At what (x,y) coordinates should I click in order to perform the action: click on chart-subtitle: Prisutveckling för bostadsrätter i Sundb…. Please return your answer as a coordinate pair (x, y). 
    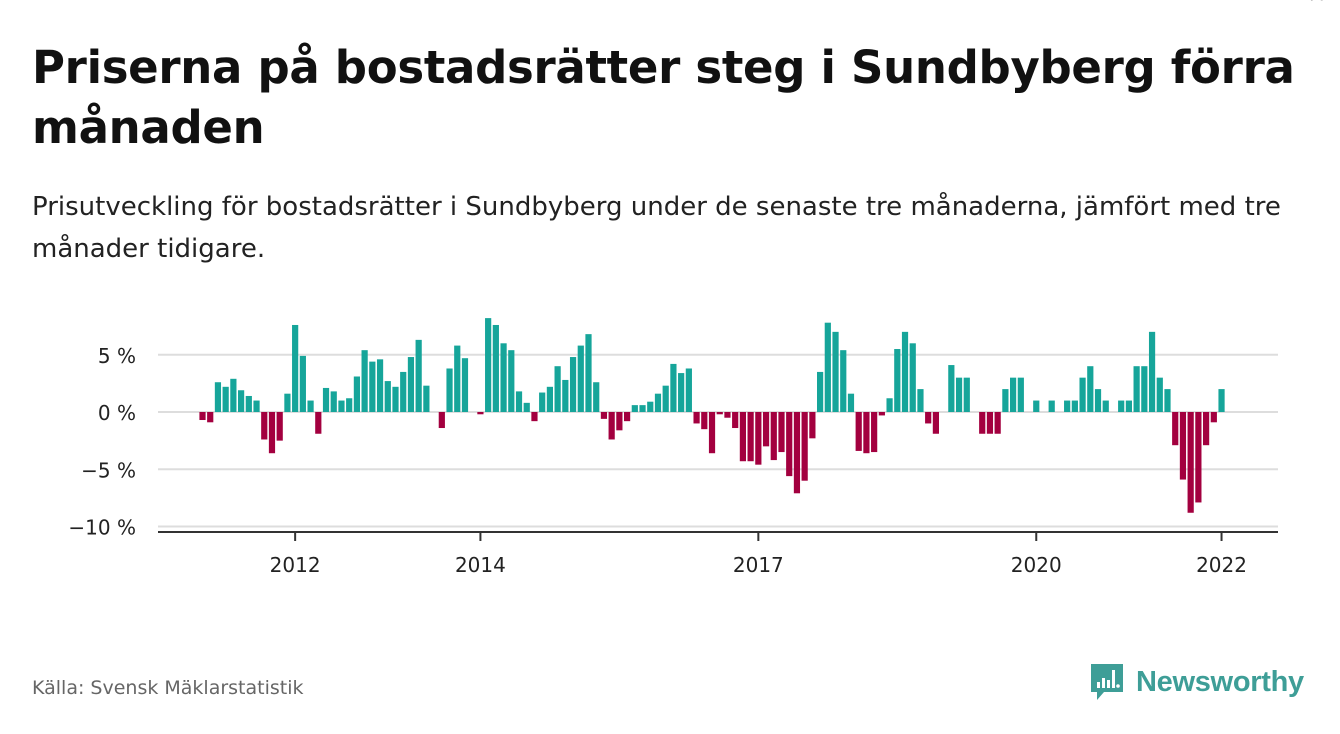
    Looking at the image, I should click on (656, 228).